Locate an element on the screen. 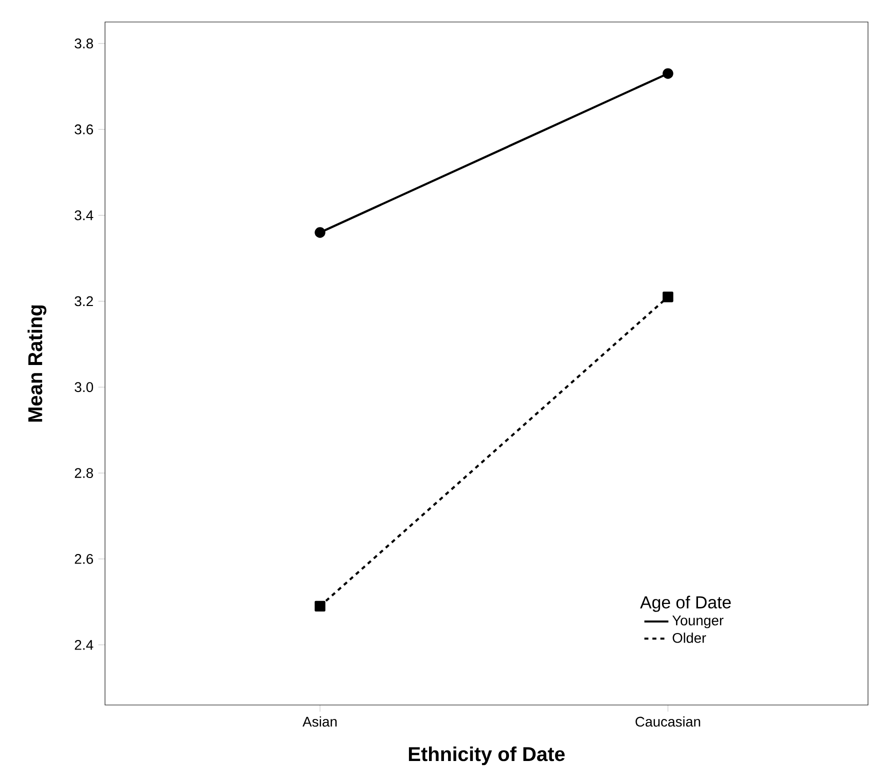  y-tick-label: 3.2 is located at coordinates (83, 301).